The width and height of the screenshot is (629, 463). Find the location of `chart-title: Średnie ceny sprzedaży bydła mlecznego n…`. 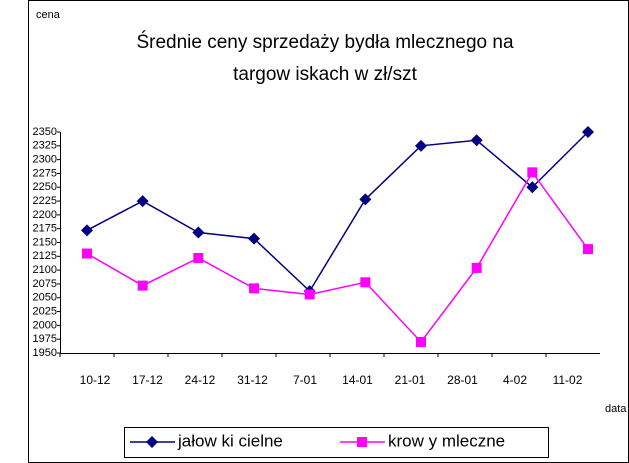

chart-title: Średnie ceny sprzedaży bydła mlecznego n… is located at coordinates (324, 42).